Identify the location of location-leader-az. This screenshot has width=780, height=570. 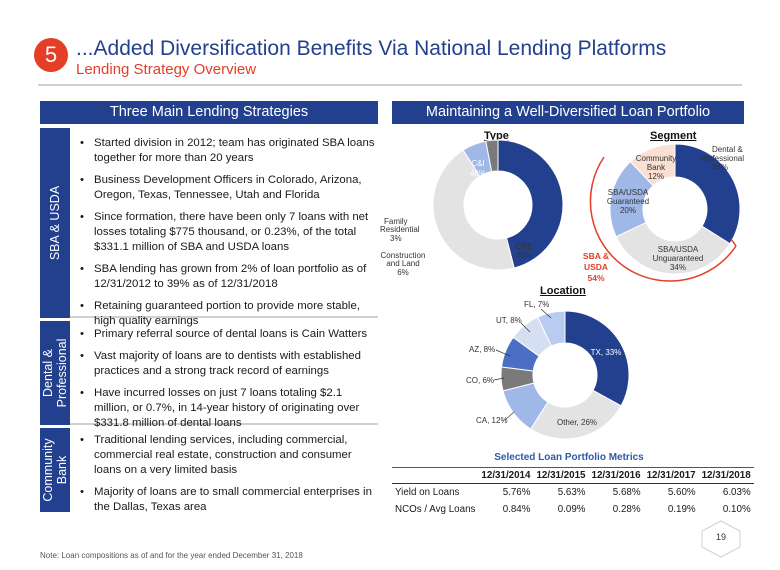
(503, 353).